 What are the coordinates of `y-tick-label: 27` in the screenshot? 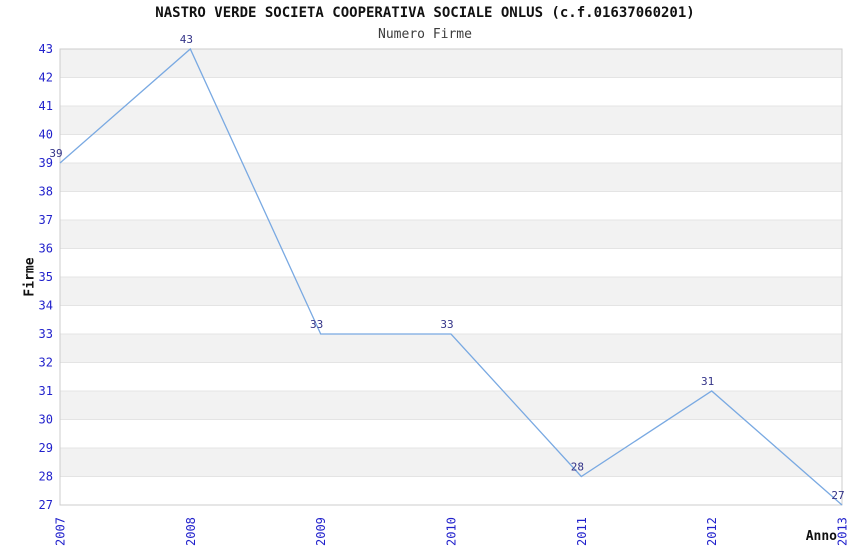 It's located at (46, 505).